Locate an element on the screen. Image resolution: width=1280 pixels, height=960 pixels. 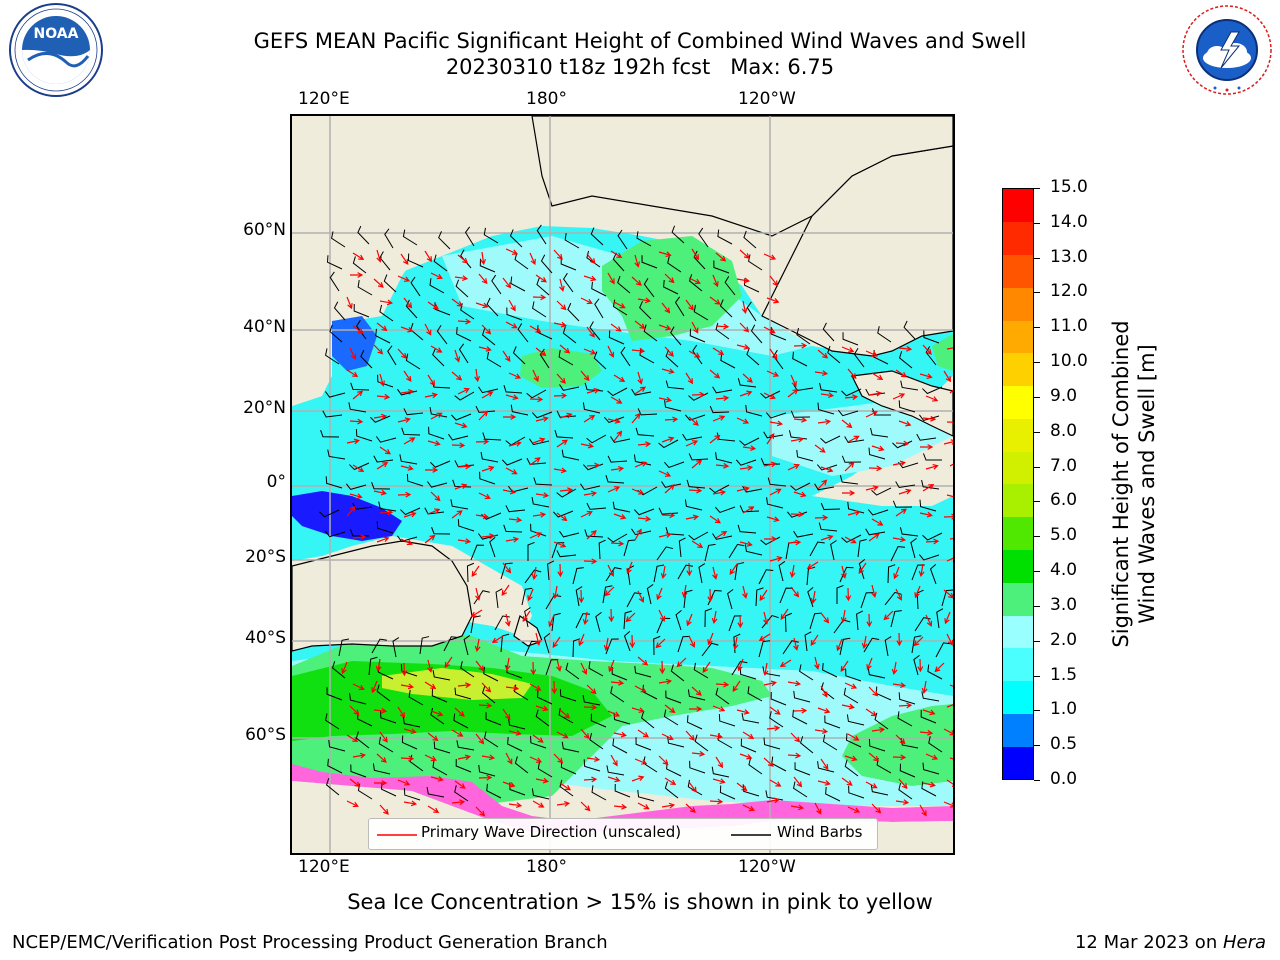
lon-label-120w-bottom: 120°W is located at coordinates (767, 867).